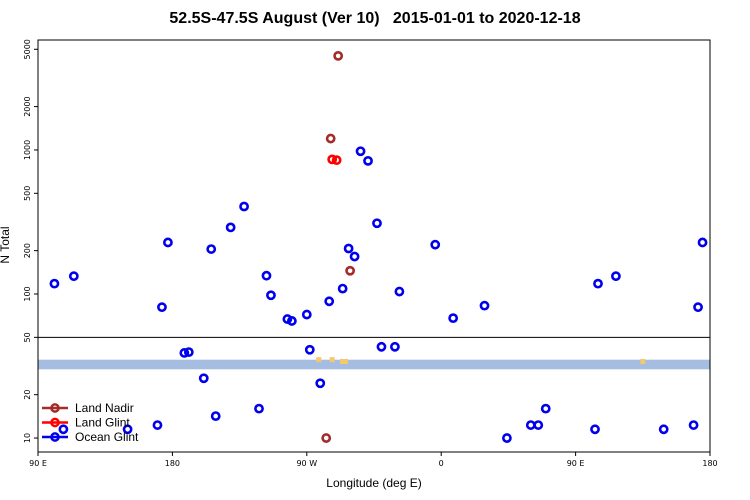 This screenshot has width=750, height=500. I want to click on land-marker-layer, so click(481, 360).